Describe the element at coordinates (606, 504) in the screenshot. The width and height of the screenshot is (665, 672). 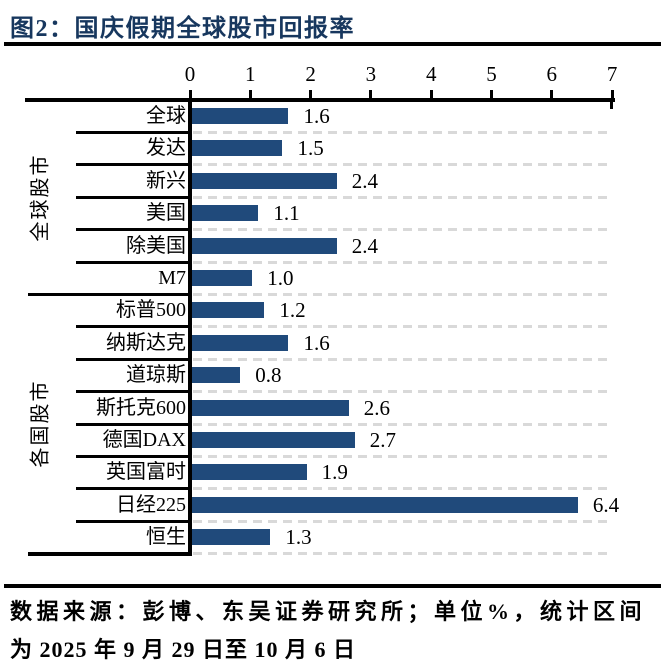
I see `bar-value-label: 6.4` at that location.